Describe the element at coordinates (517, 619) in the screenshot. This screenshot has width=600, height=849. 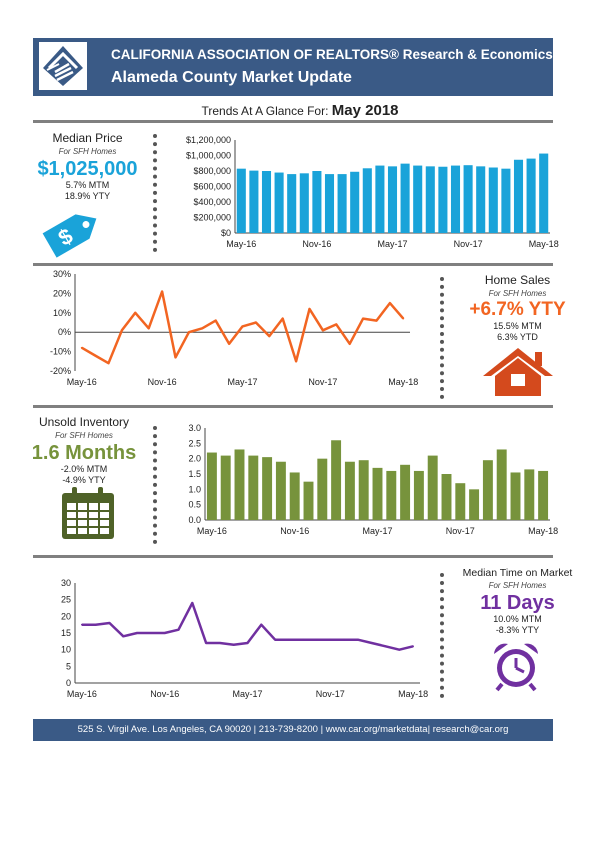
I see `median-time-mtm: 10.0% MTM` at that location.